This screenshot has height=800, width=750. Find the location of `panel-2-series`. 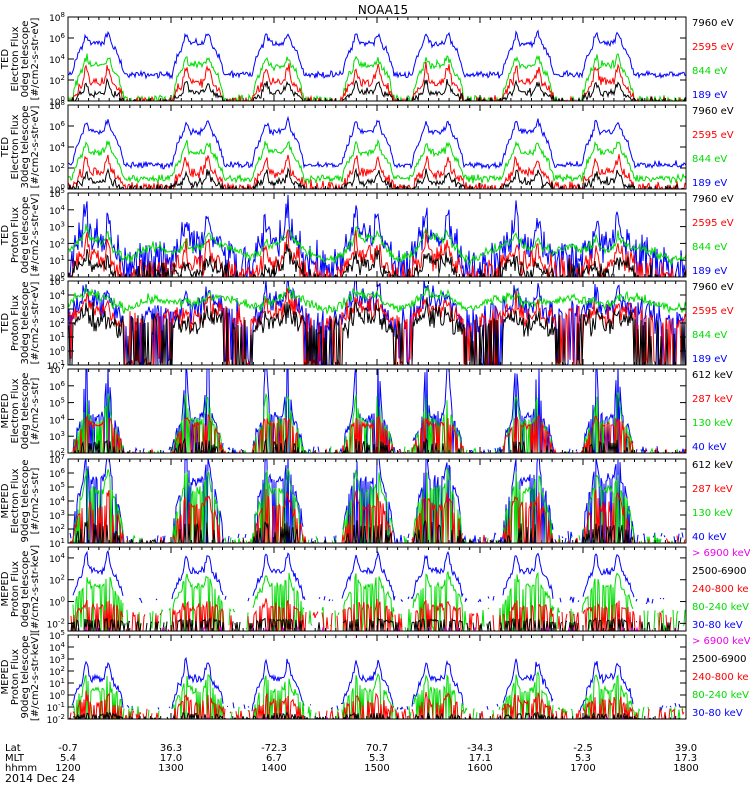

panel-2-series is located at coordinates (377, 152).